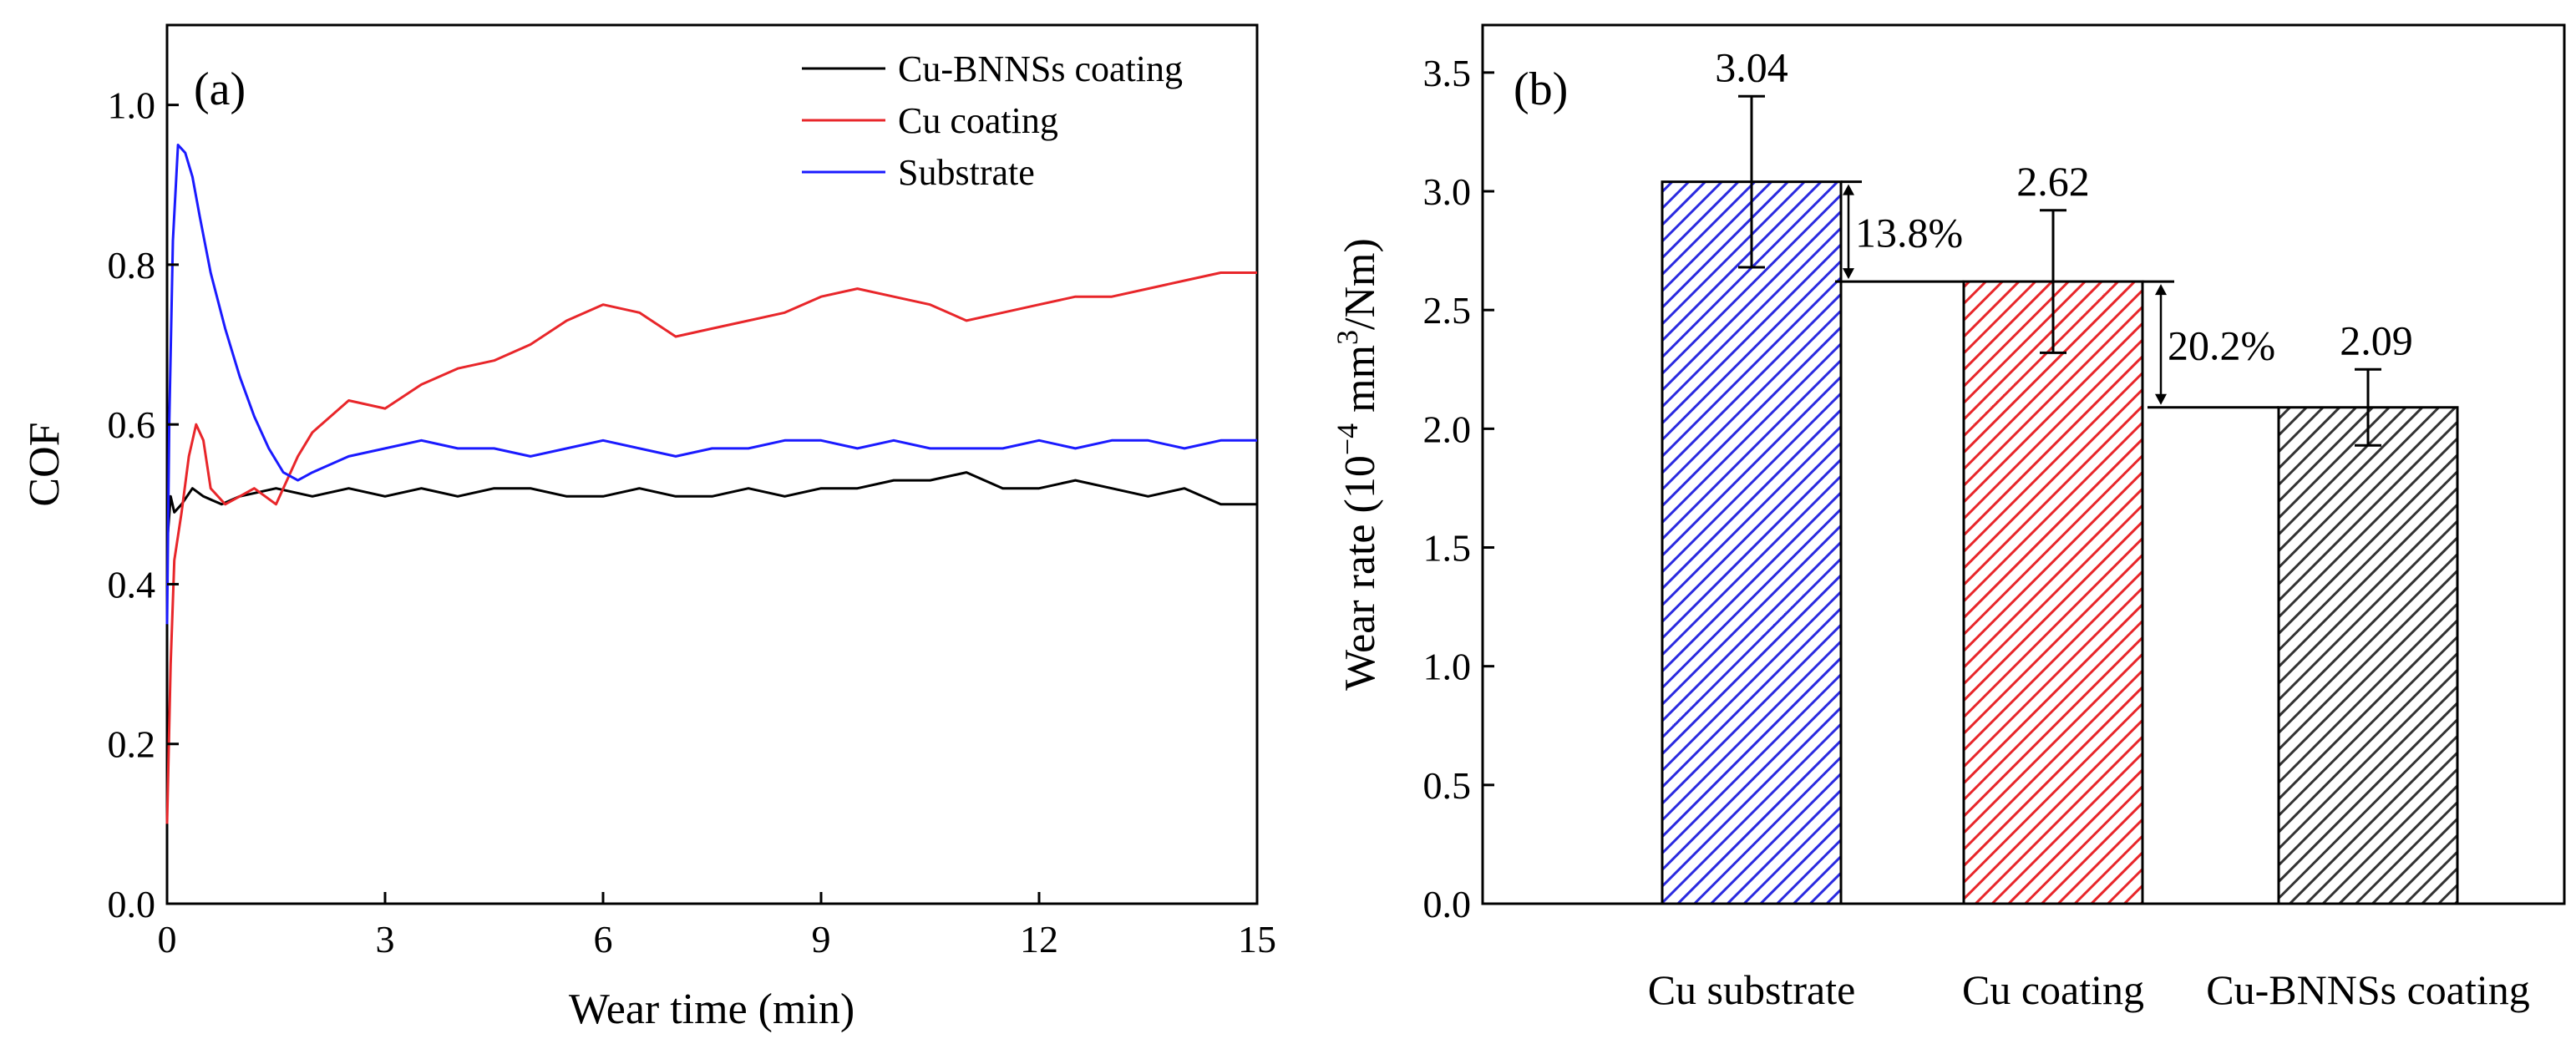 The image size is (2576, 1039). I want to click on panel-a-label: (a), so click(220, 89).